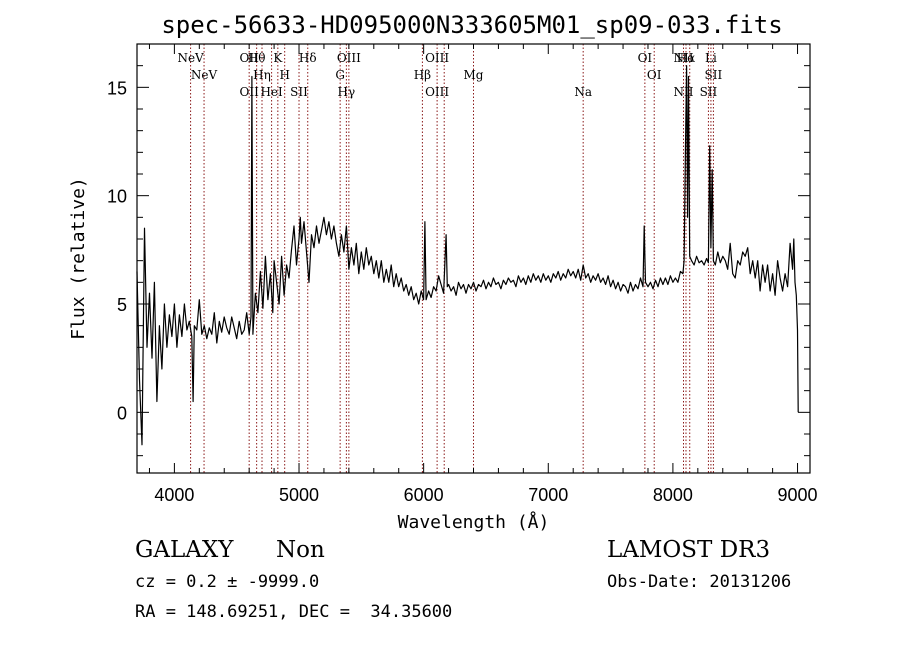  I want to click on x-tick-label-1: 5000, so click(299, 495).